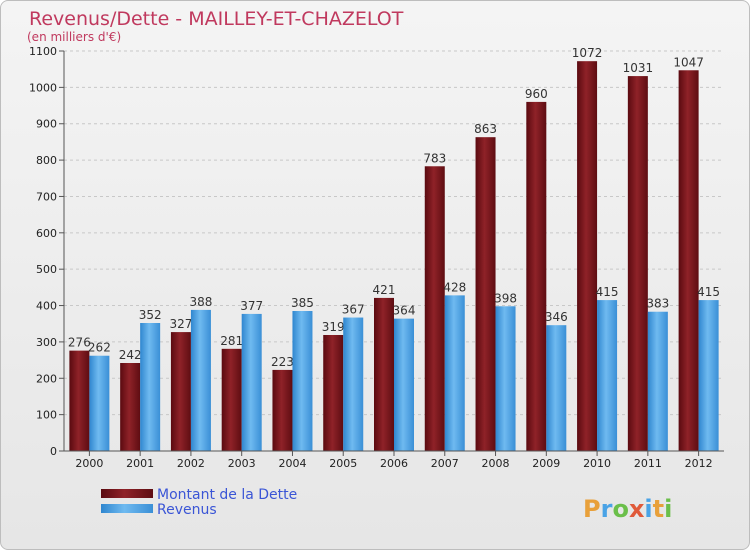  I want to click on legend-swatch-debt, so click(127, 493).